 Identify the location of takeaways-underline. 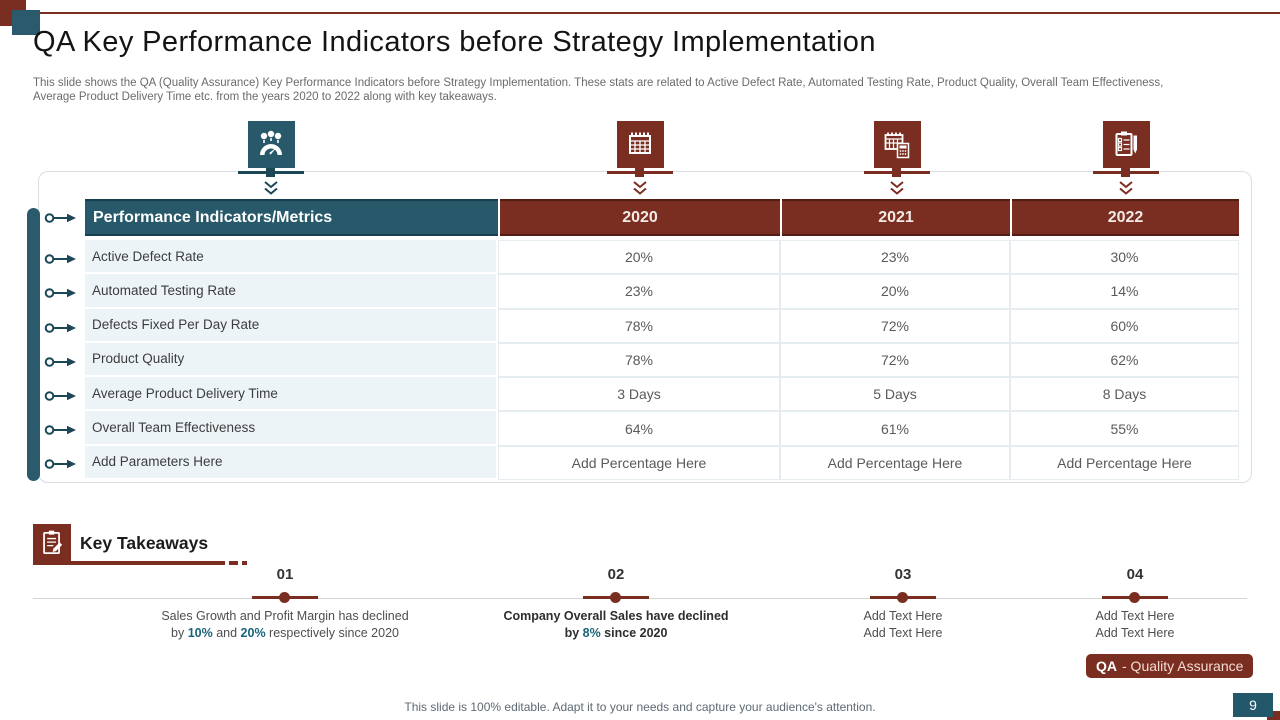
(129, 563).